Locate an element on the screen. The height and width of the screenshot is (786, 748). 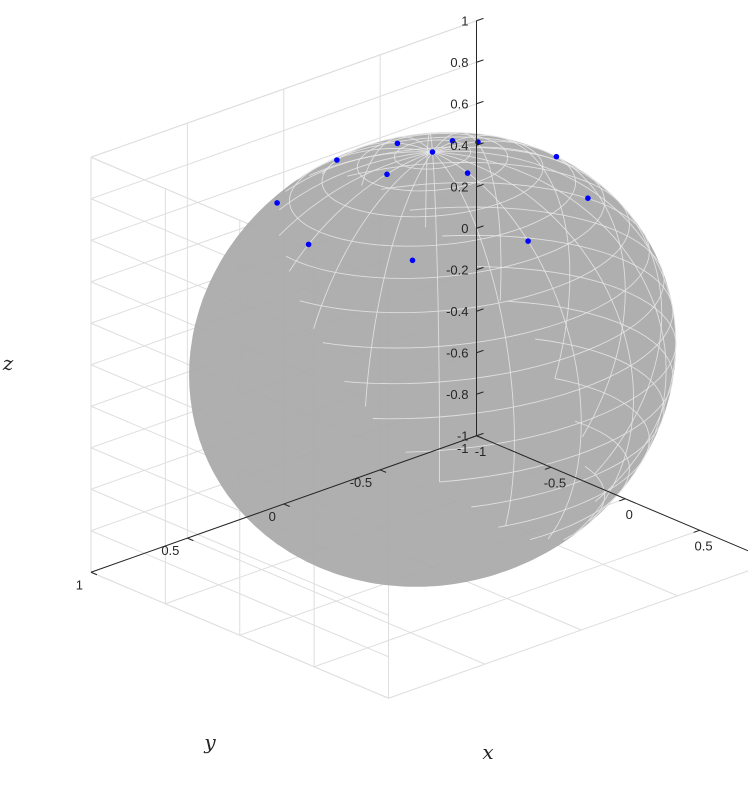
z-tick-label: -0.8 is located at coordinates (457, 394).